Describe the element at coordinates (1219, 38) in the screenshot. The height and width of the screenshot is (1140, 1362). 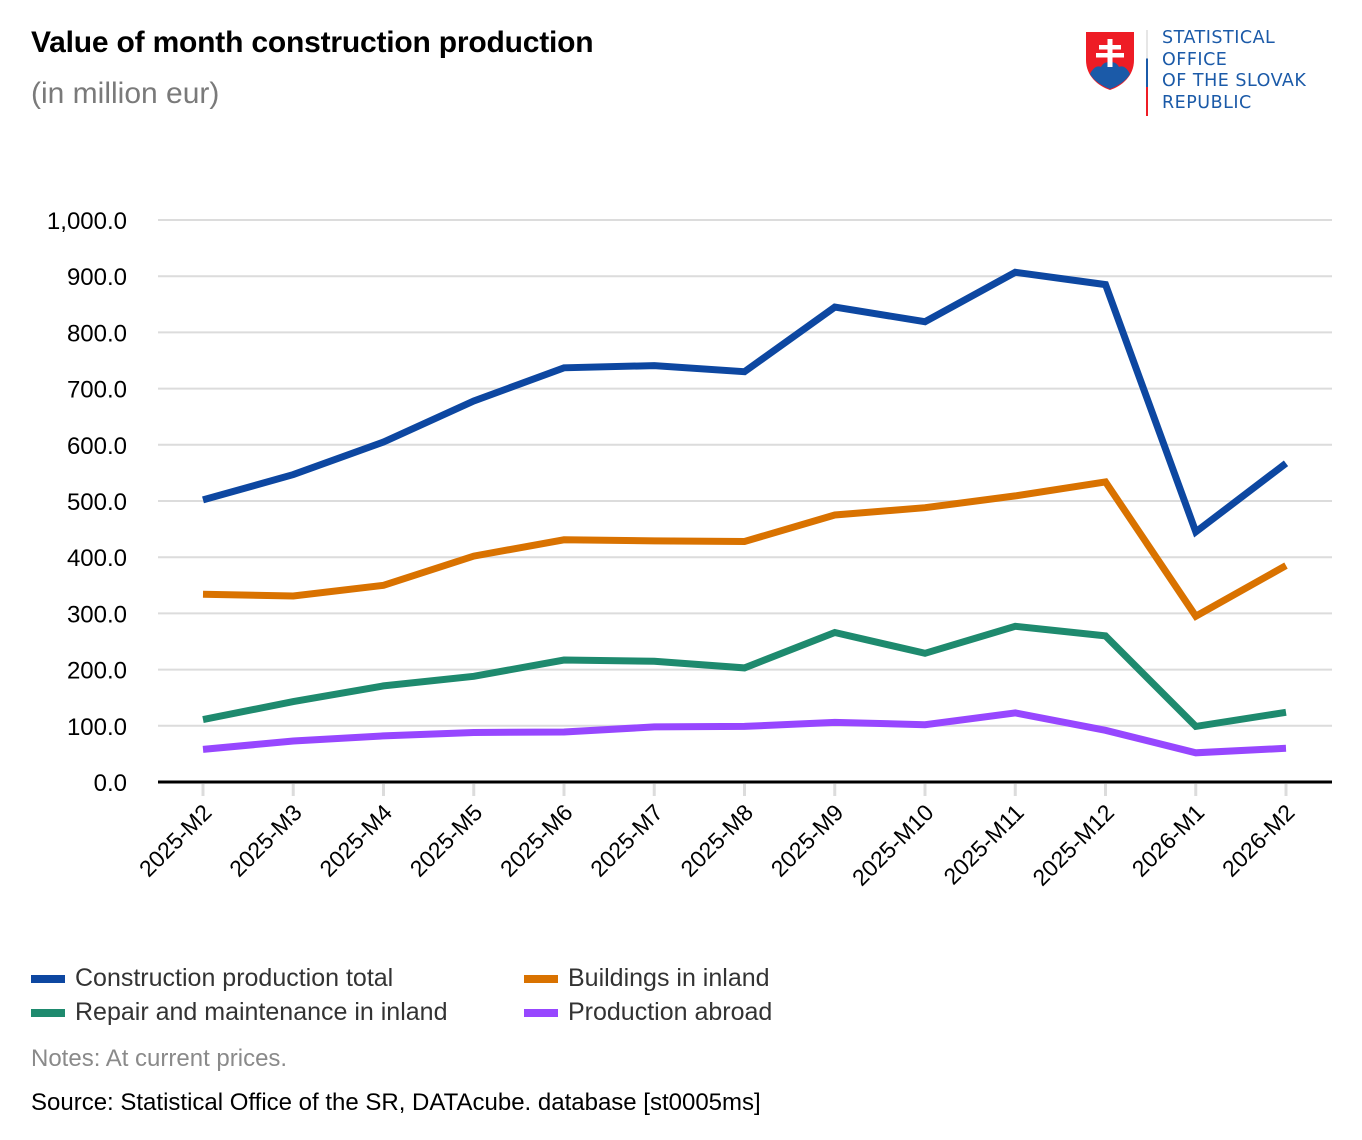
I see `logo-line: STATISTICAL` at that location.